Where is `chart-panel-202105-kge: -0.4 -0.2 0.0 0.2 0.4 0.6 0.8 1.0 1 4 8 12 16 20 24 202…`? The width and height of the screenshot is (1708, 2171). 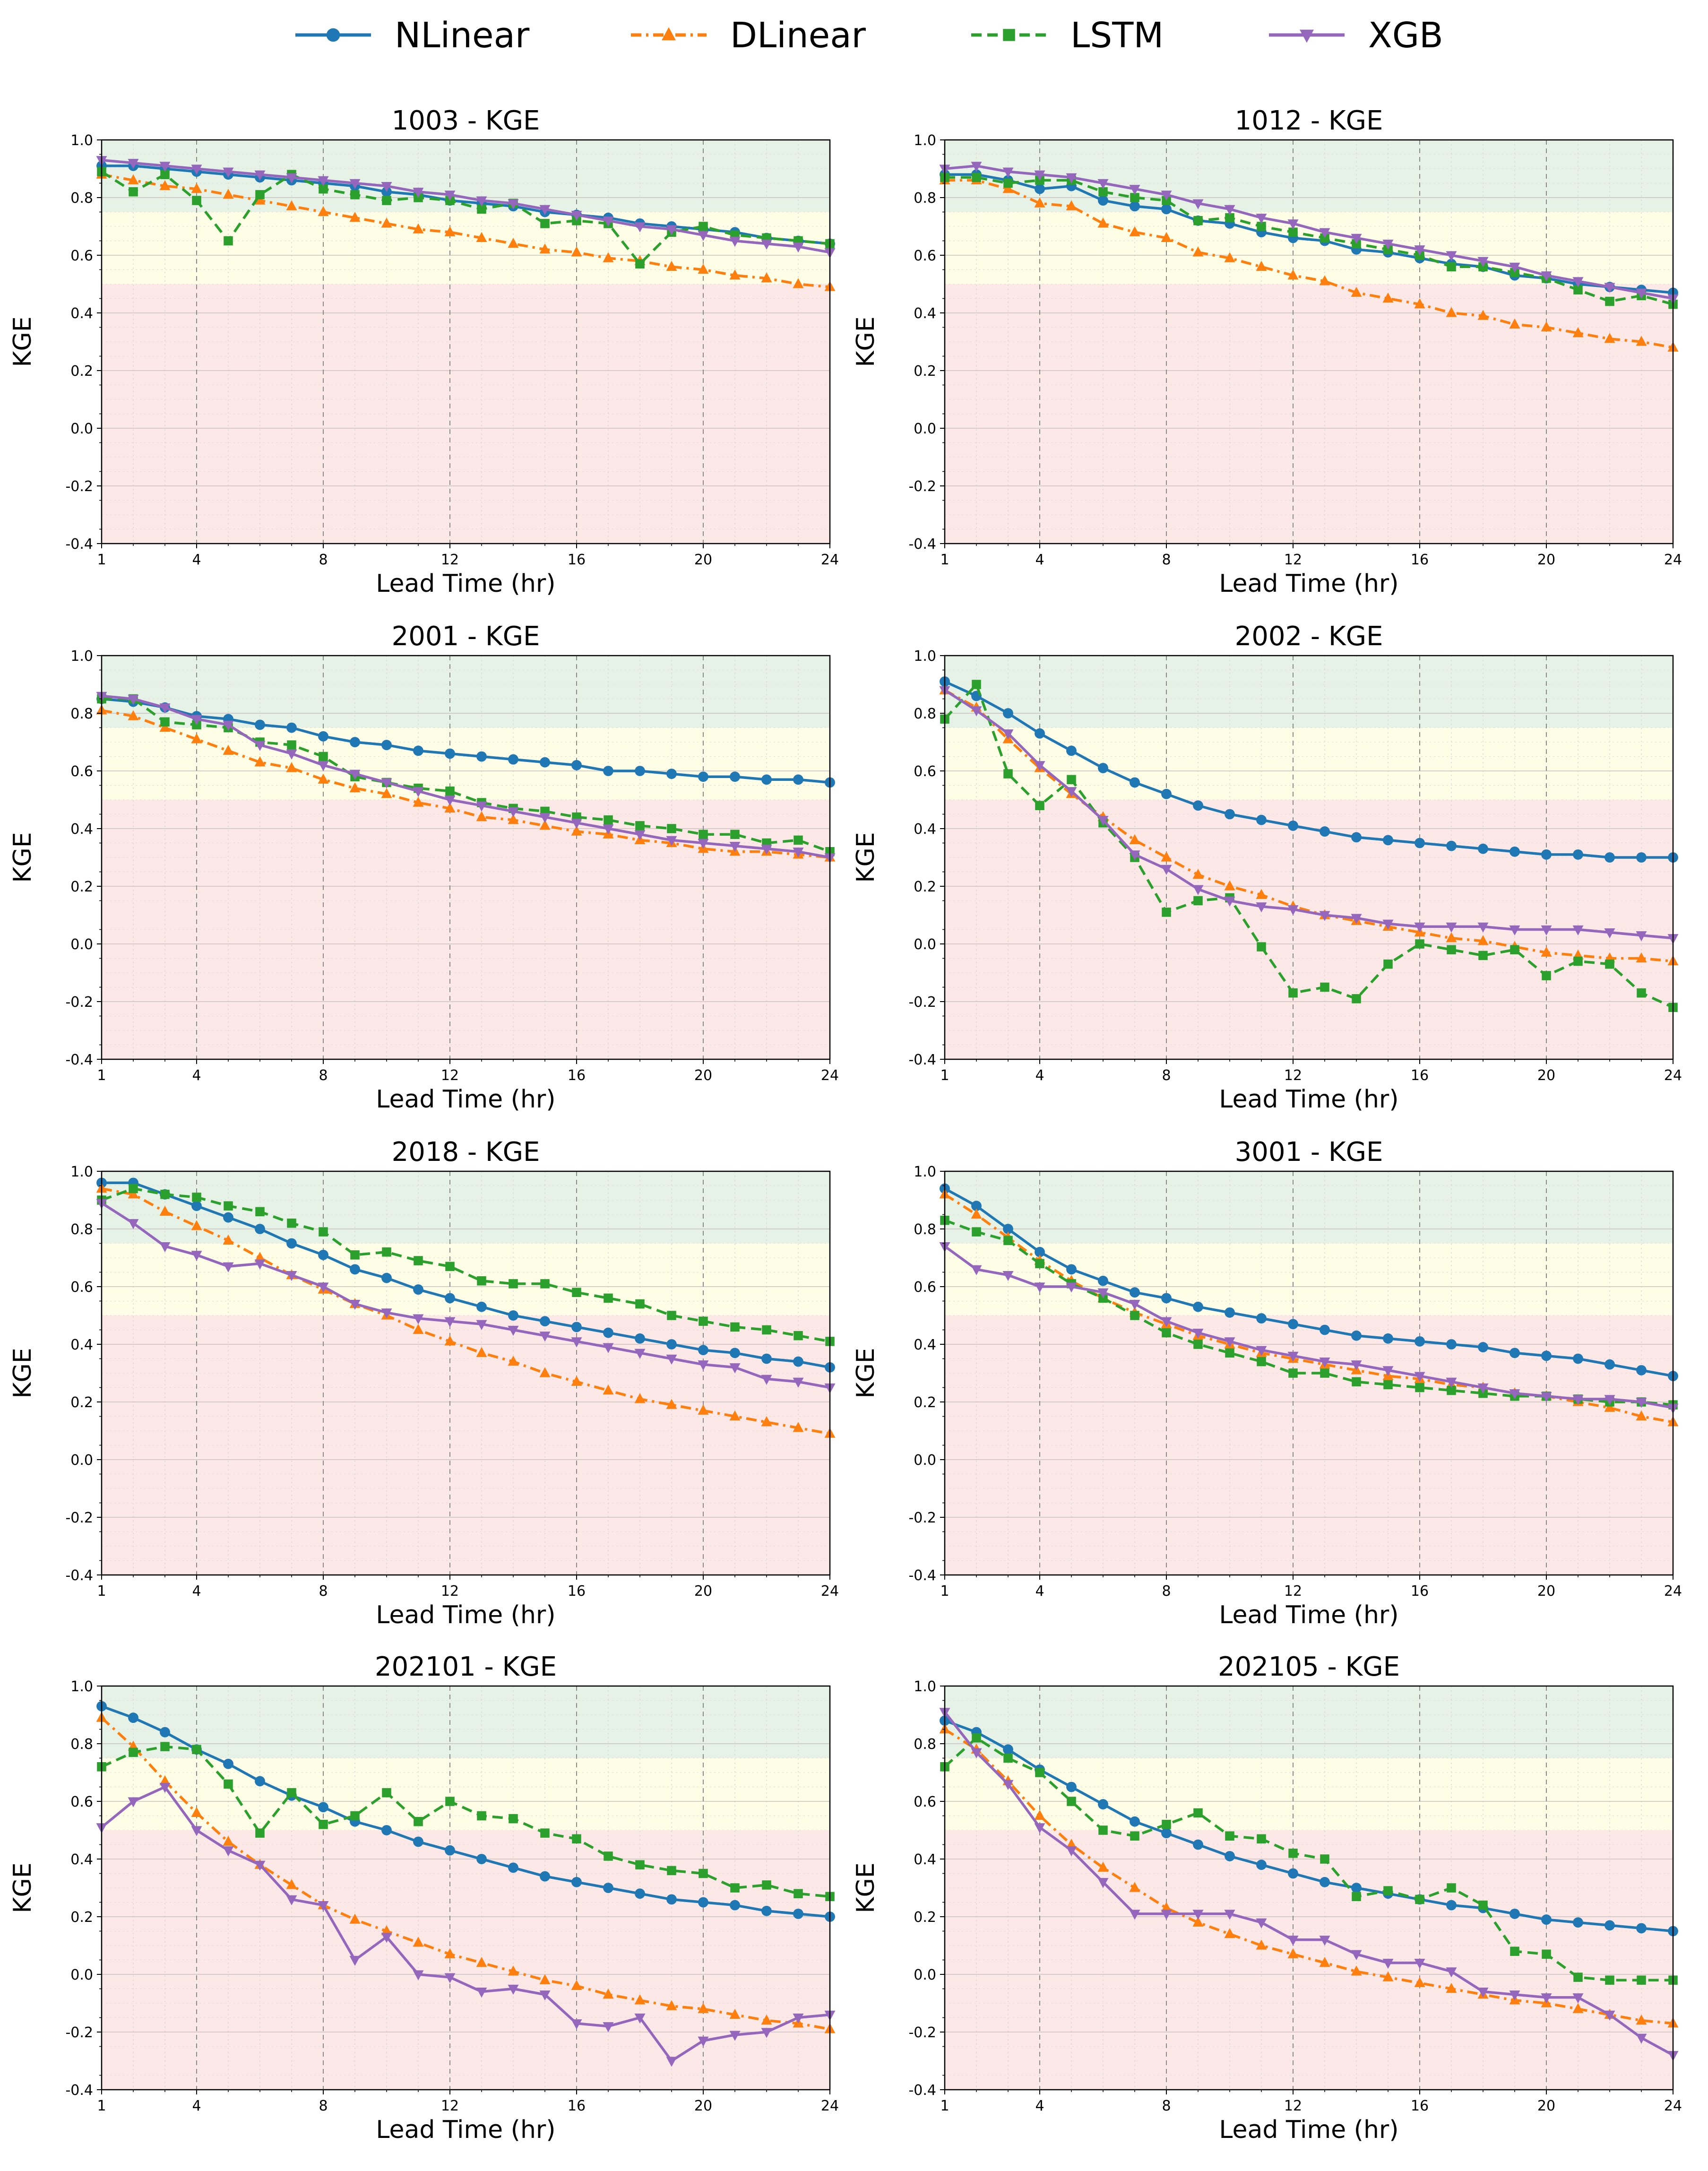
chart-panel-202105-kge: -0.4 -0.2 0.0 0.2 0.4 0.6 0.8 1.0 1 4 8 12 16 20 24 202… is located at coordinates (1267, 1898).